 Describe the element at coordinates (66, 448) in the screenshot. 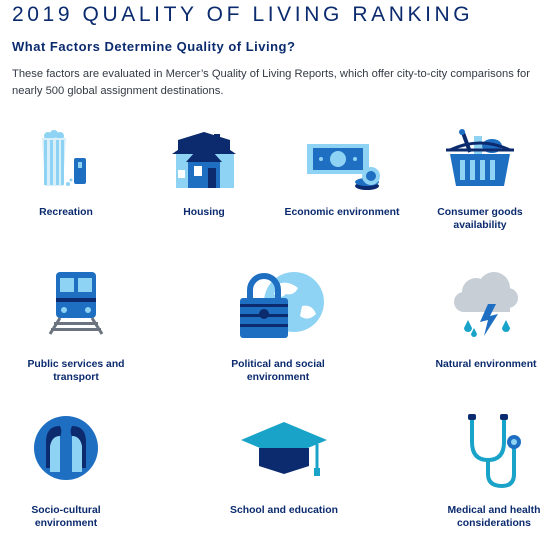

I see `two-faces-icon` at that location.